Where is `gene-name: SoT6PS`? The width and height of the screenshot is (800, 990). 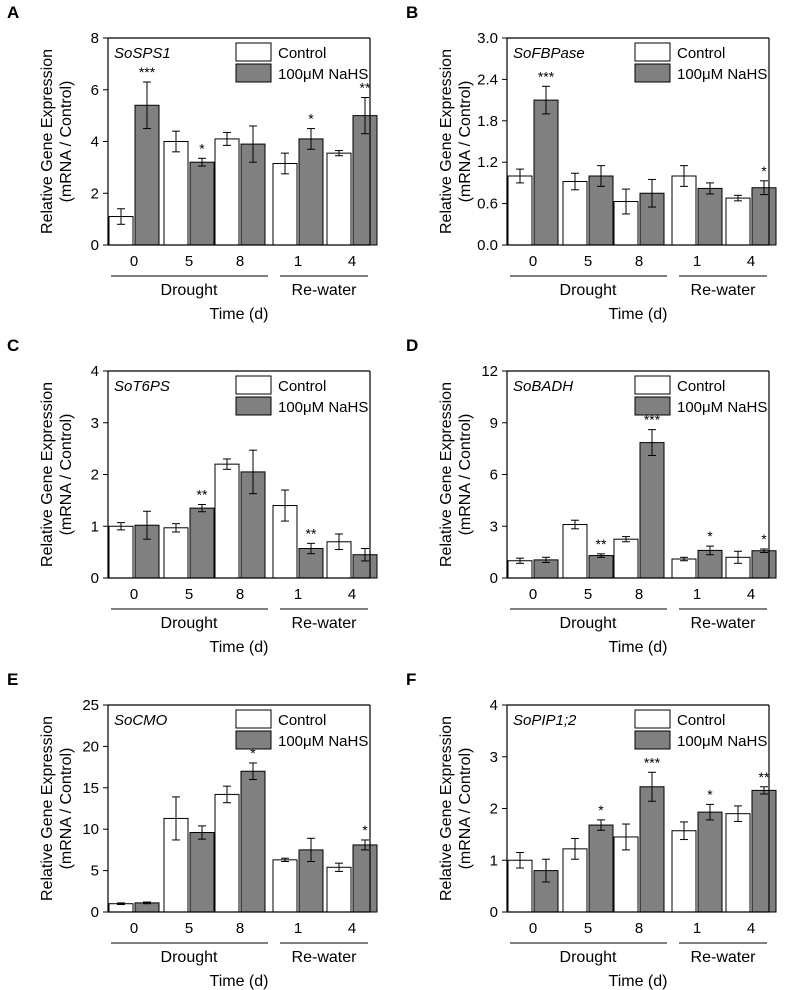 gene-name: SoT6PS is located at coordinates (142, 386).